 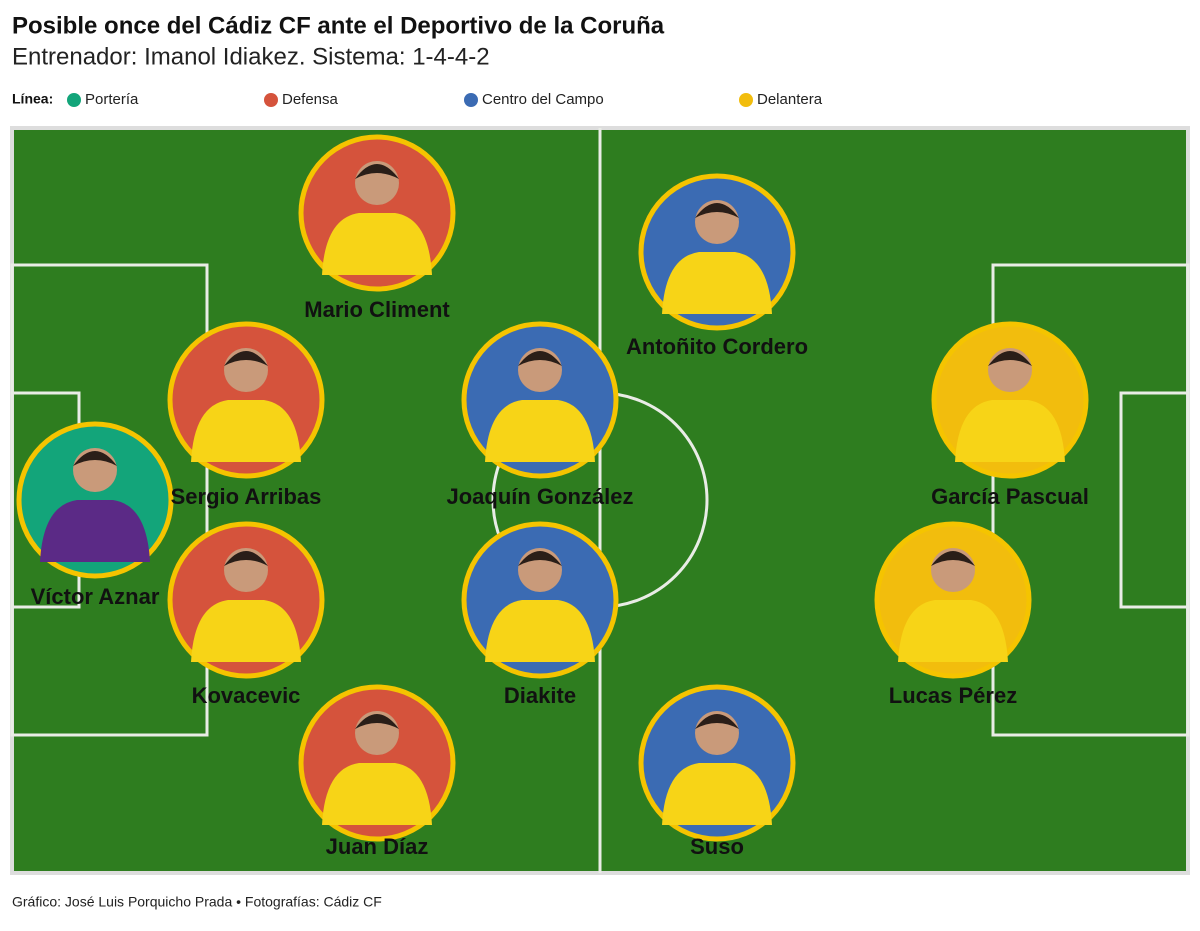 What do you see at coordinates (377, 846) in the screenshot?
I see `player-name: Juan Díaz` at bounding box center [377, 846].